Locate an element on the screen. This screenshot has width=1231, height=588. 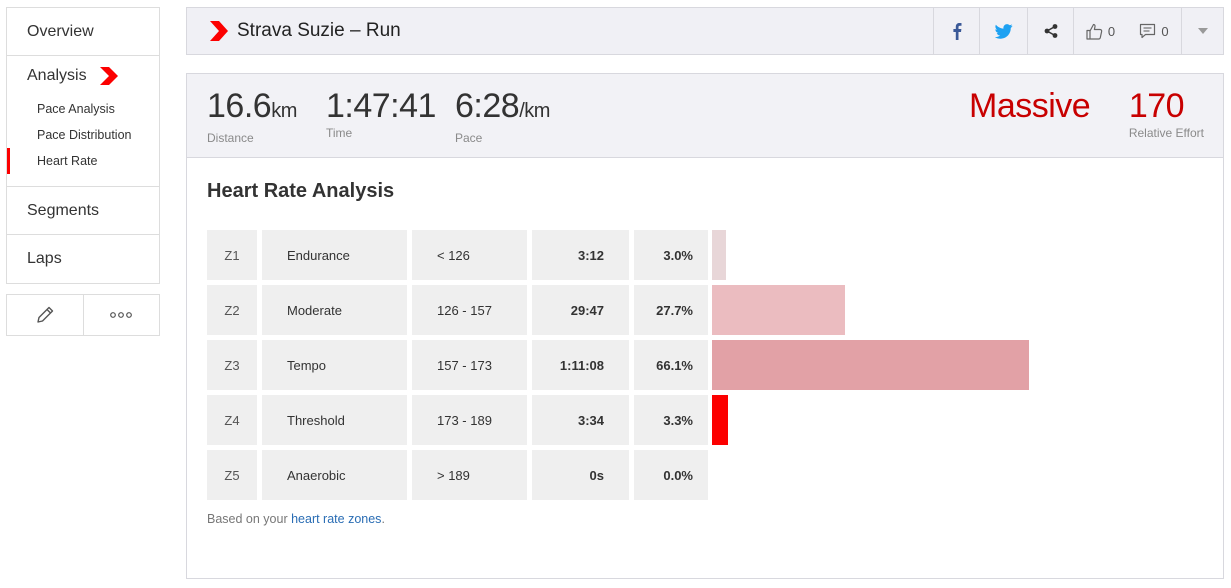
sidebar-item-overview: Overview is located at coordinates (83, 32).